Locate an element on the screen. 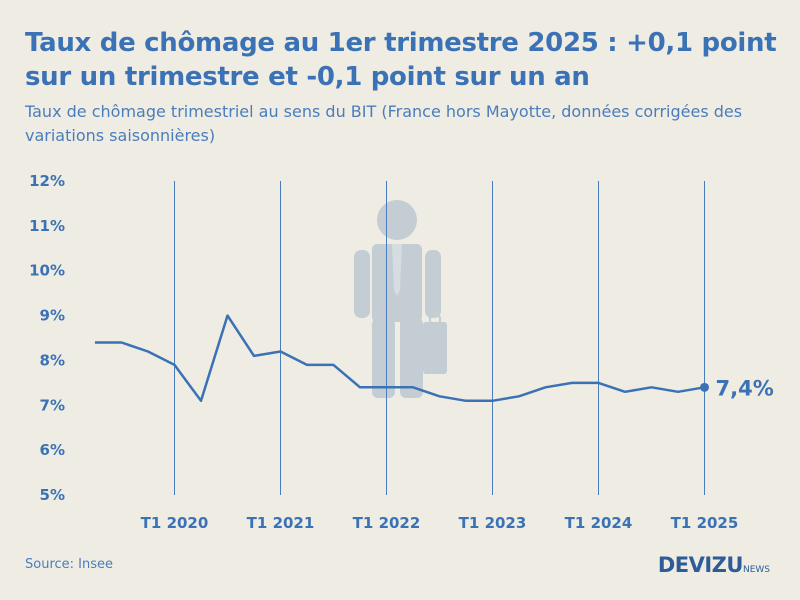 The image size is (800, 600). y-tick-label: 8% is located at coordinates (52, 360).